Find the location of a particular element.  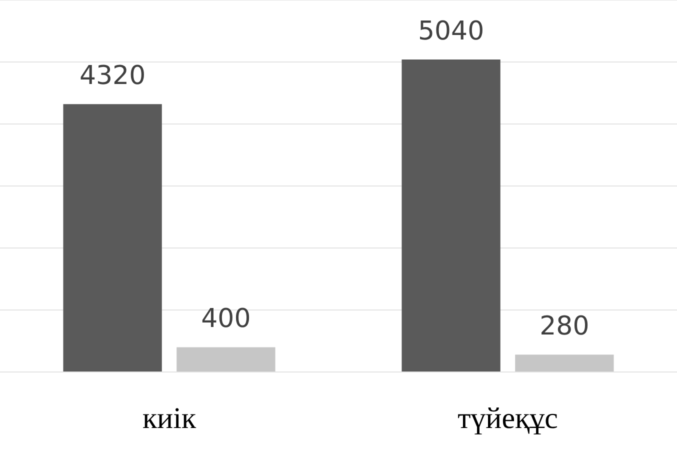

data-label: 5040 is located at coordinates (451, 31).